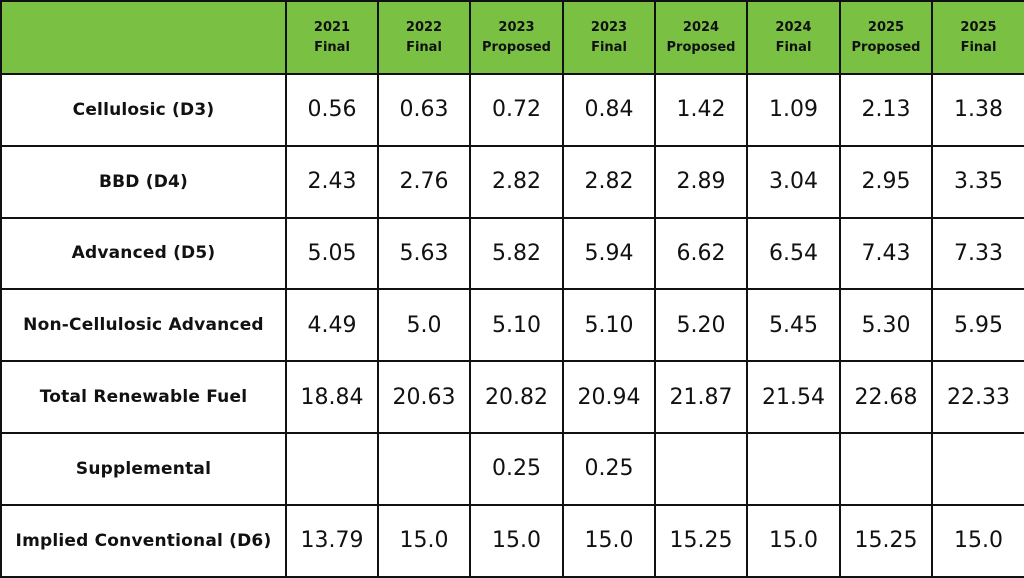 The image size is (1024, 578). Describe the element at coordinates (516, 397) in the screenshot. I see `table-cell: 20.82` at that location.